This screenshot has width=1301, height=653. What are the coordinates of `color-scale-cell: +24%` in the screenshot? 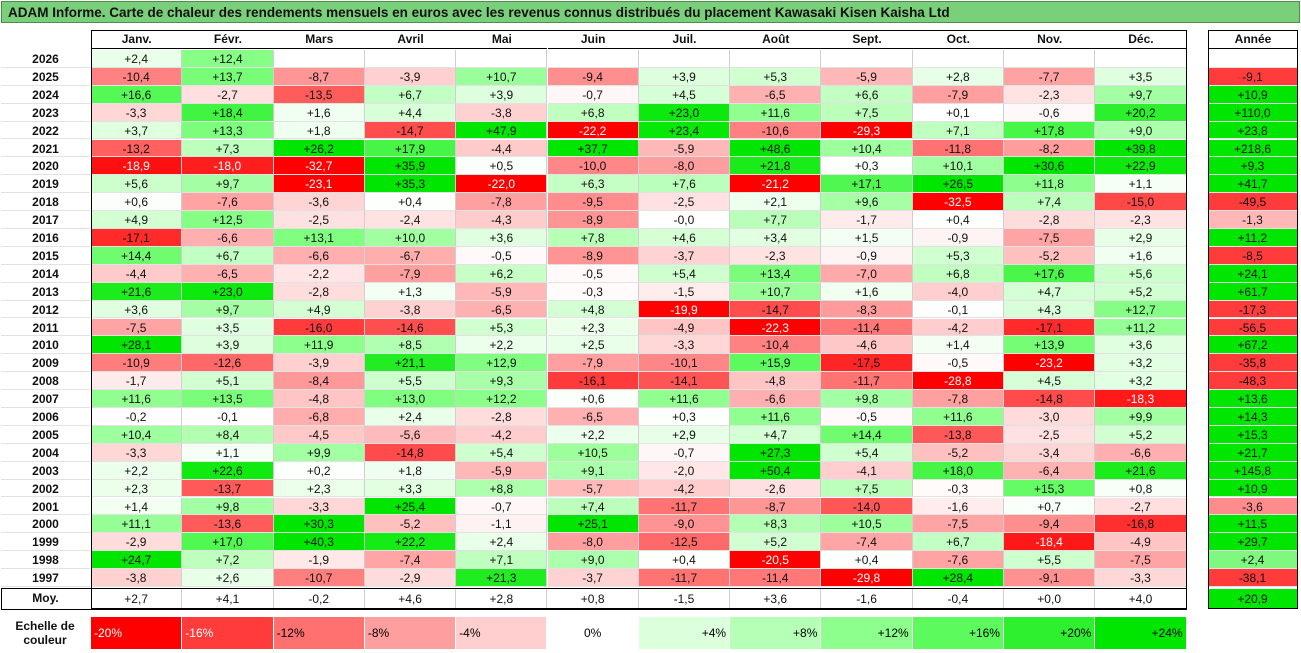 It's located at (1141, 633).